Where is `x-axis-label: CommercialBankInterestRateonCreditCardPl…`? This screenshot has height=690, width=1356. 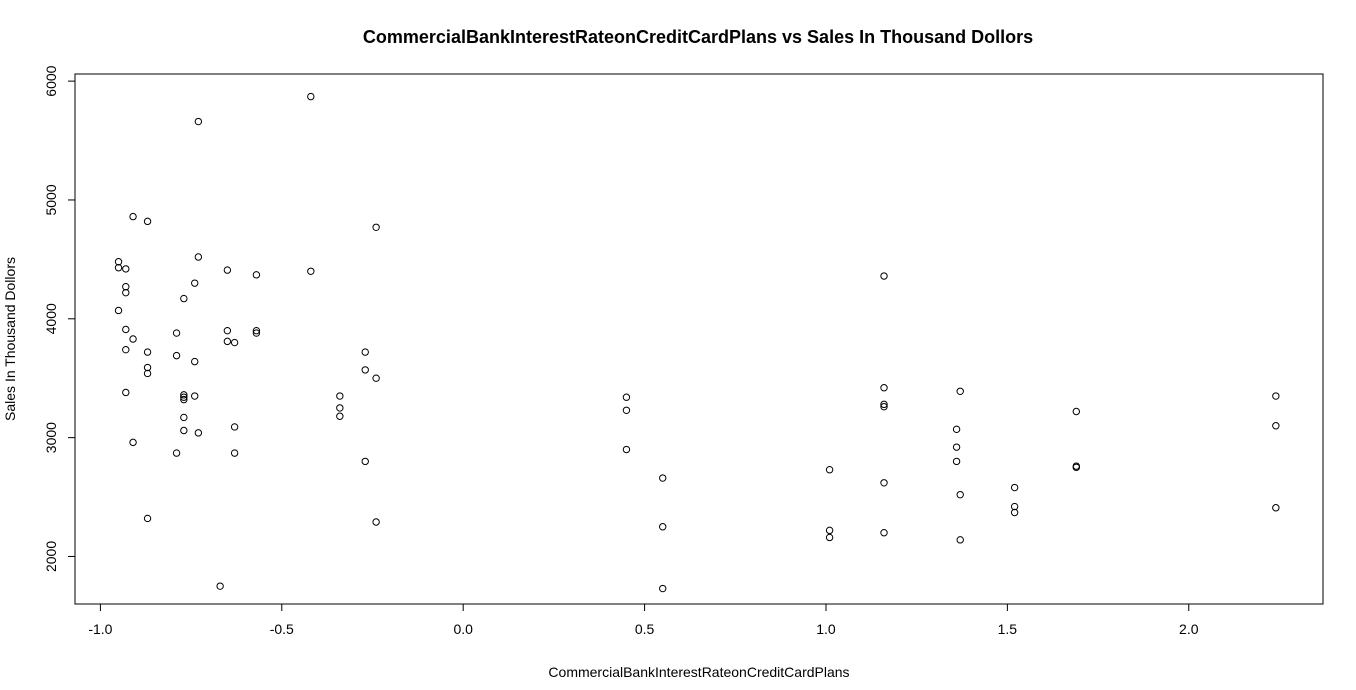
x-axis-label: CommercialBankInterestRateonCreditCardPl… is located at coordinates (698, 672).